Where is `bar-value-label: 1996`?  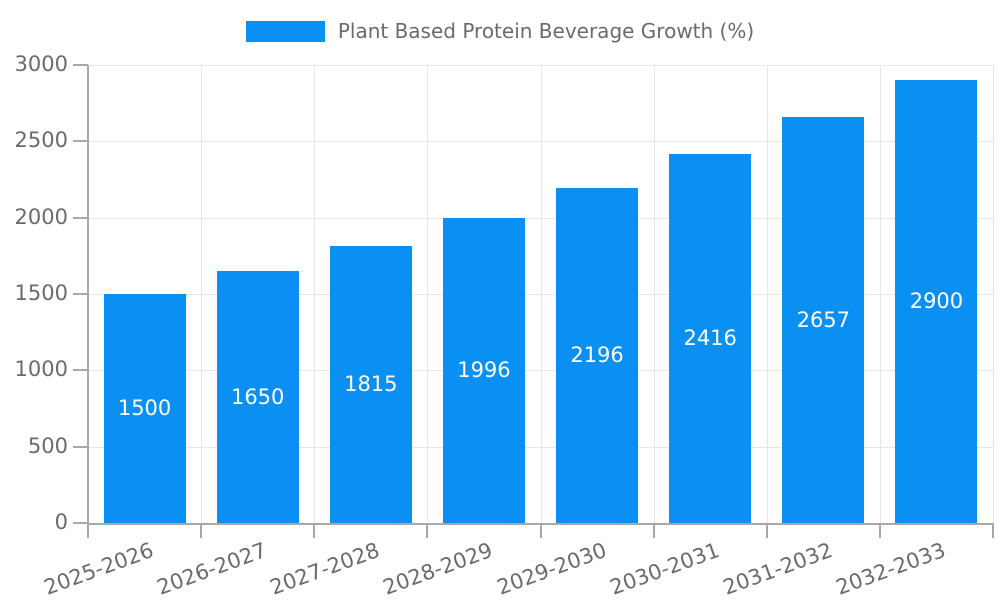 bar-value-label: 1996 is located at coordinates (484, 370).